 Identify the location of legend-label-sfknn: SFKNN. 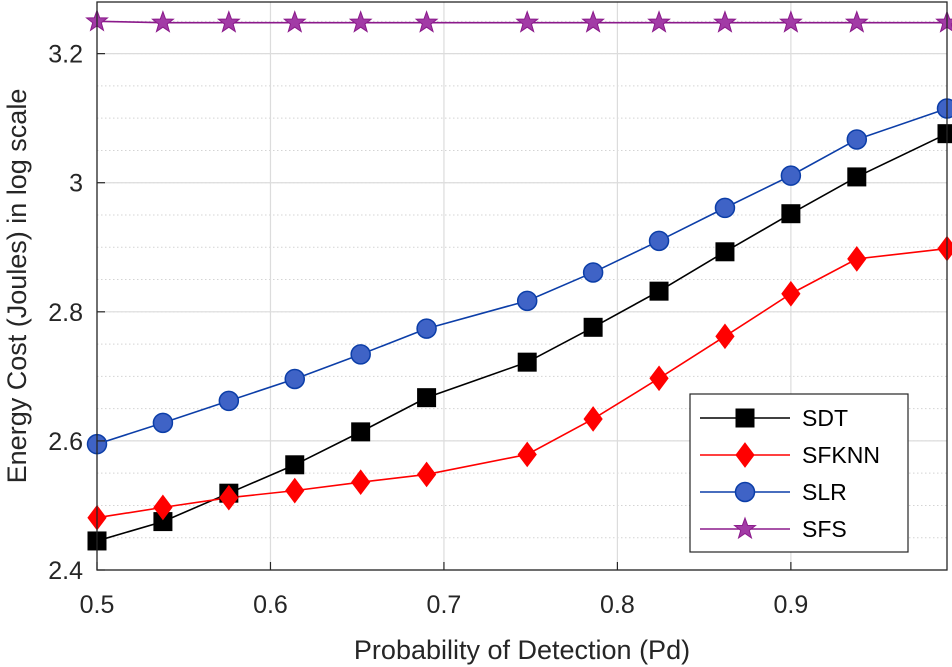
(841, 455).